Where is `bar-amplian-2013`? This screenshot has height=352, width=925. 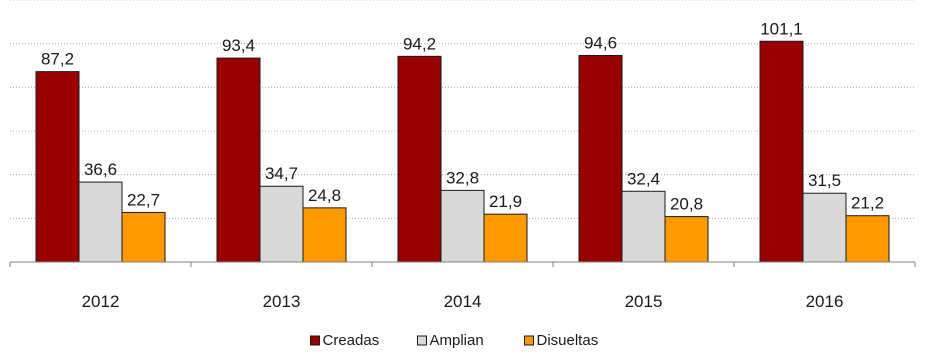 bar-amplian-2013 is located at coordinates (281, 224).